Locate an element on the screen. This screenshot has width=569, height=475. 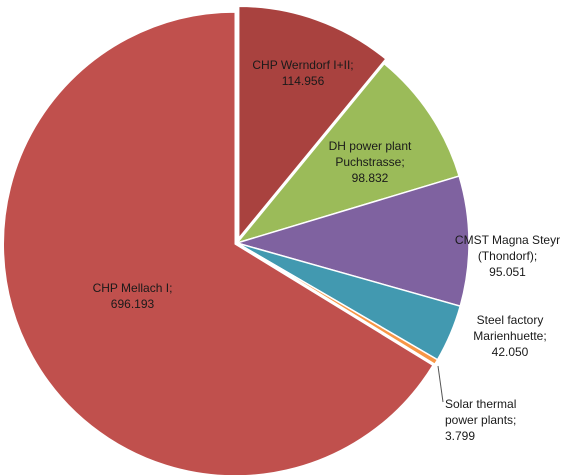
data-label: DH power plant Puchstrasse; 98.832 is located at coordinates (370, 162).